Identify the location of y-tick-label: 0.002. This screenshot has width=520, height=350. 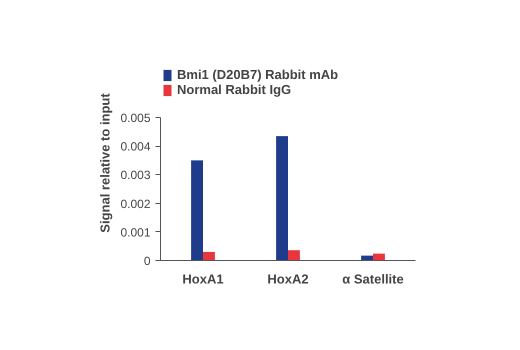
(135, 203).